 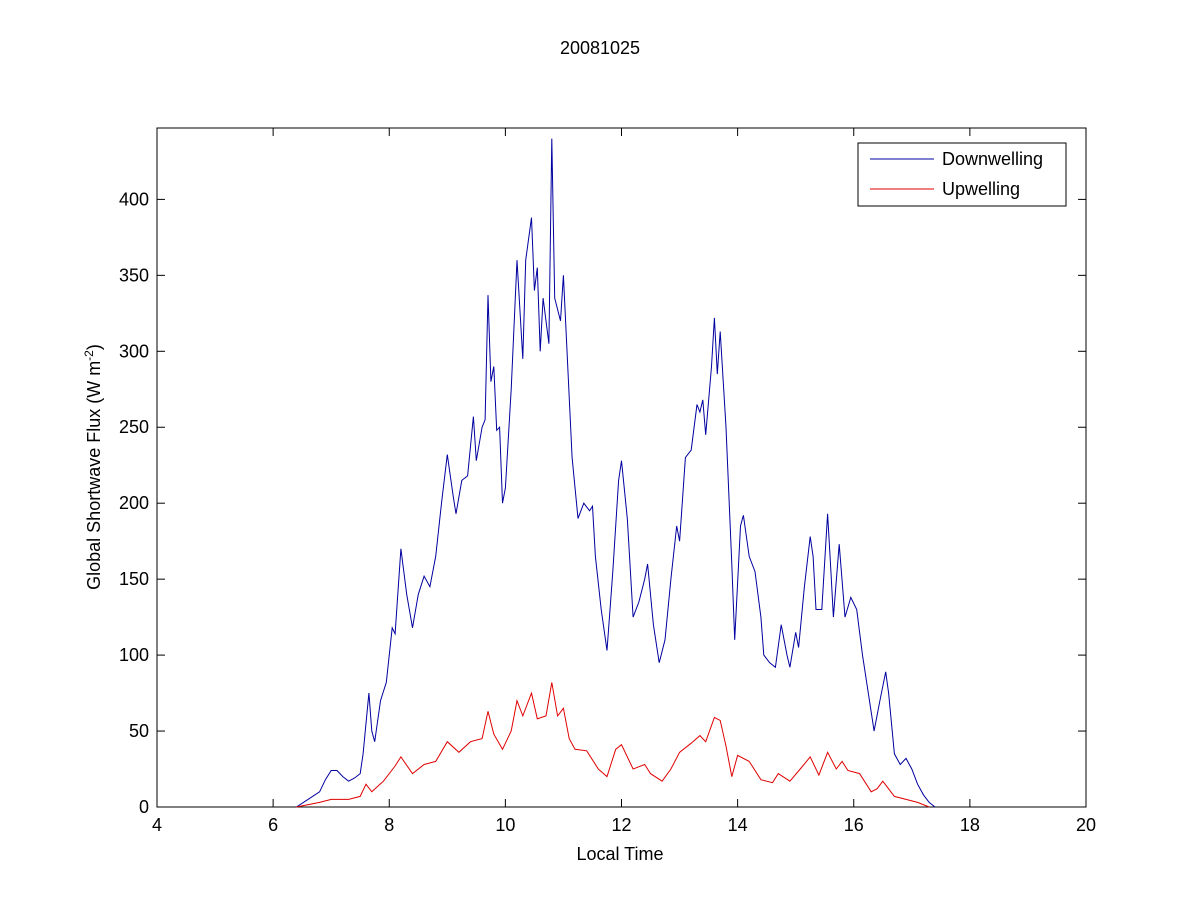 I want to click on legend-label: Upwelling, so click(x=981, y=189).